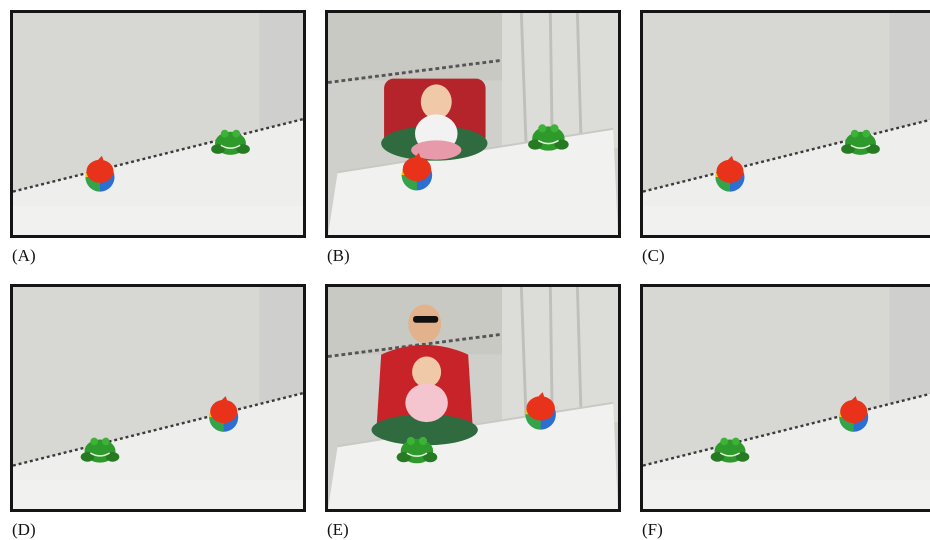  What do you see at coordinates (473, 124) in the screenshot?
I see `photo-b` at bounding box center [473, 124].